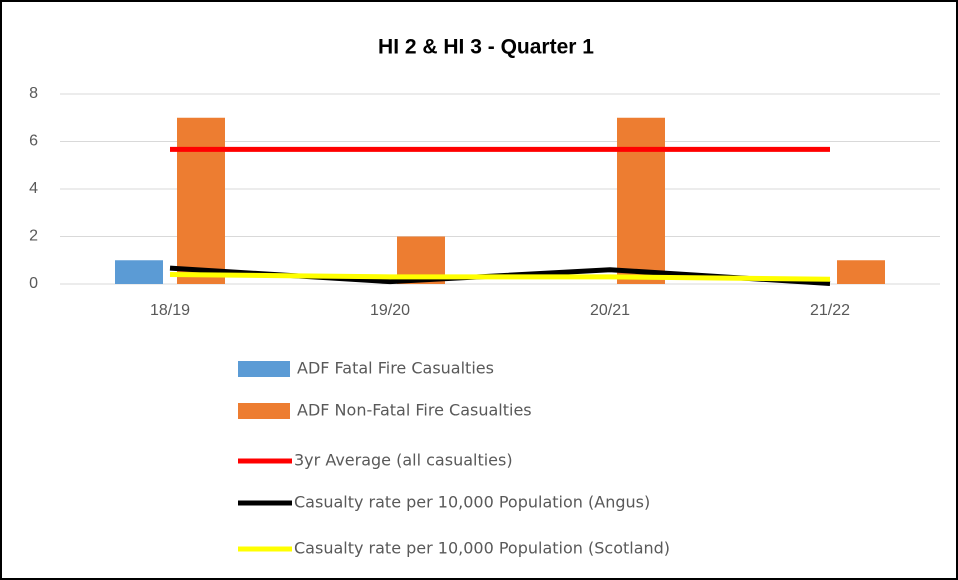 The image size is (958, 580). What do you see at coordinates (500, 277) in the screenshot?
I see `line` at bounding box center [500, 277].